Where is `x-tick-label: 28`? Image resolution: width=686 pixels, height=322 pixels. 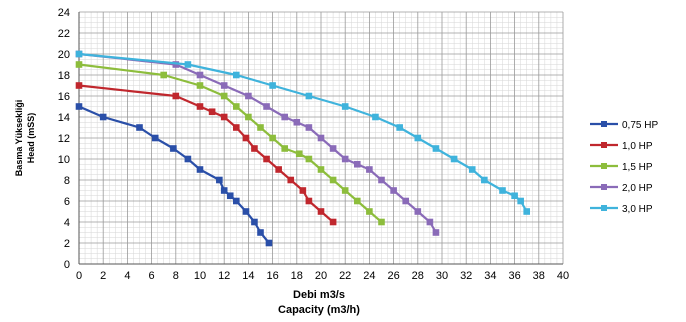 x-tick-label: 28 is located at coordinates (418, 276).